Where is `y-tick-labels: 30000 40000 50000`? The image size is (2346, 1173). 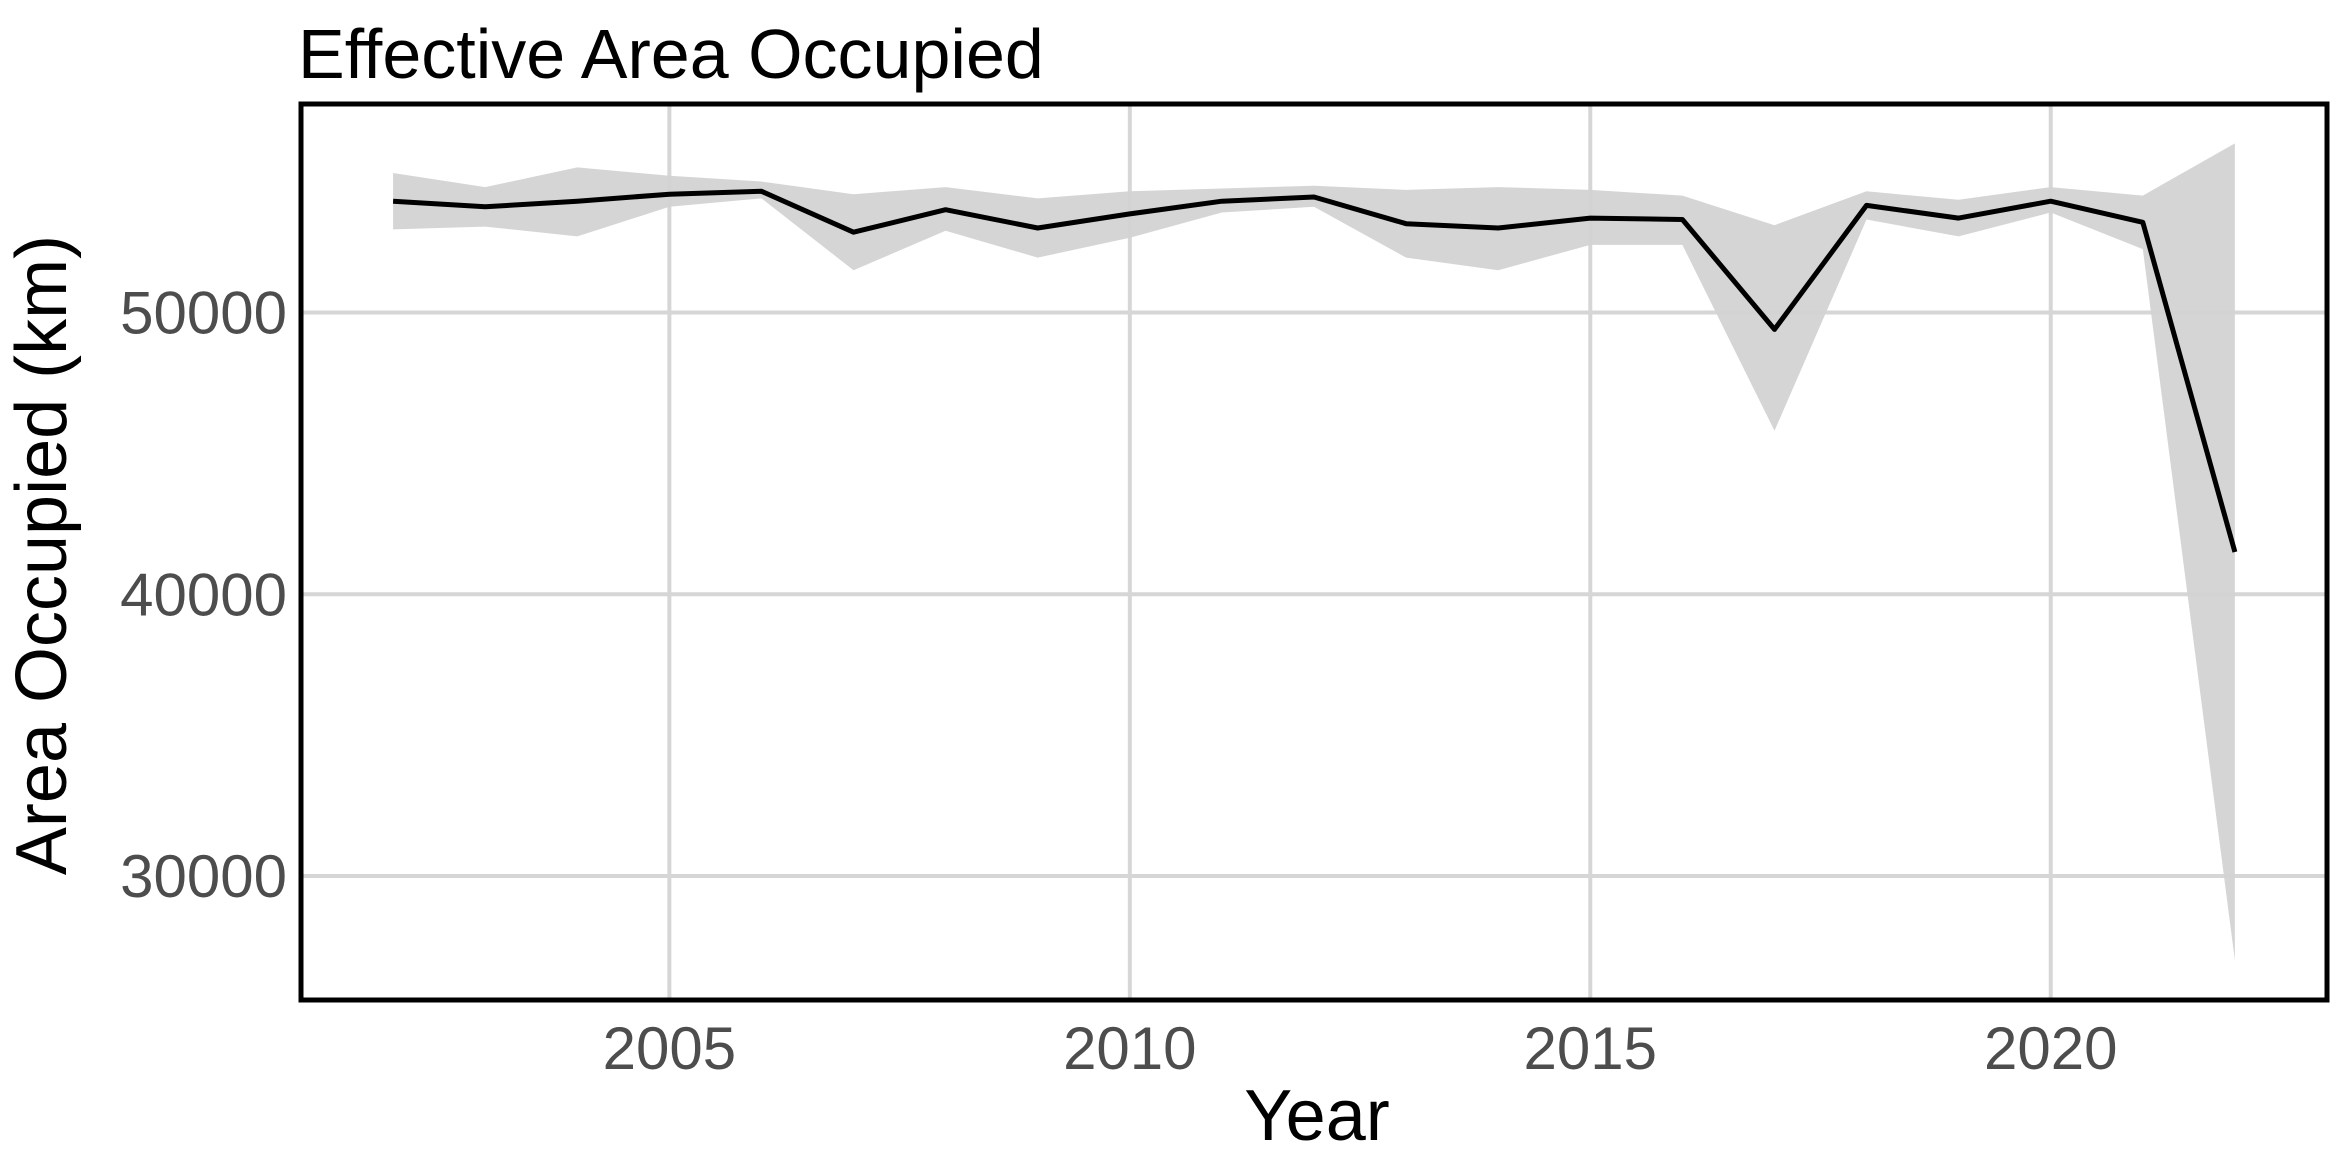 y-tick-labels: 30000 40000 50000 is located at coordinates (203, 595).